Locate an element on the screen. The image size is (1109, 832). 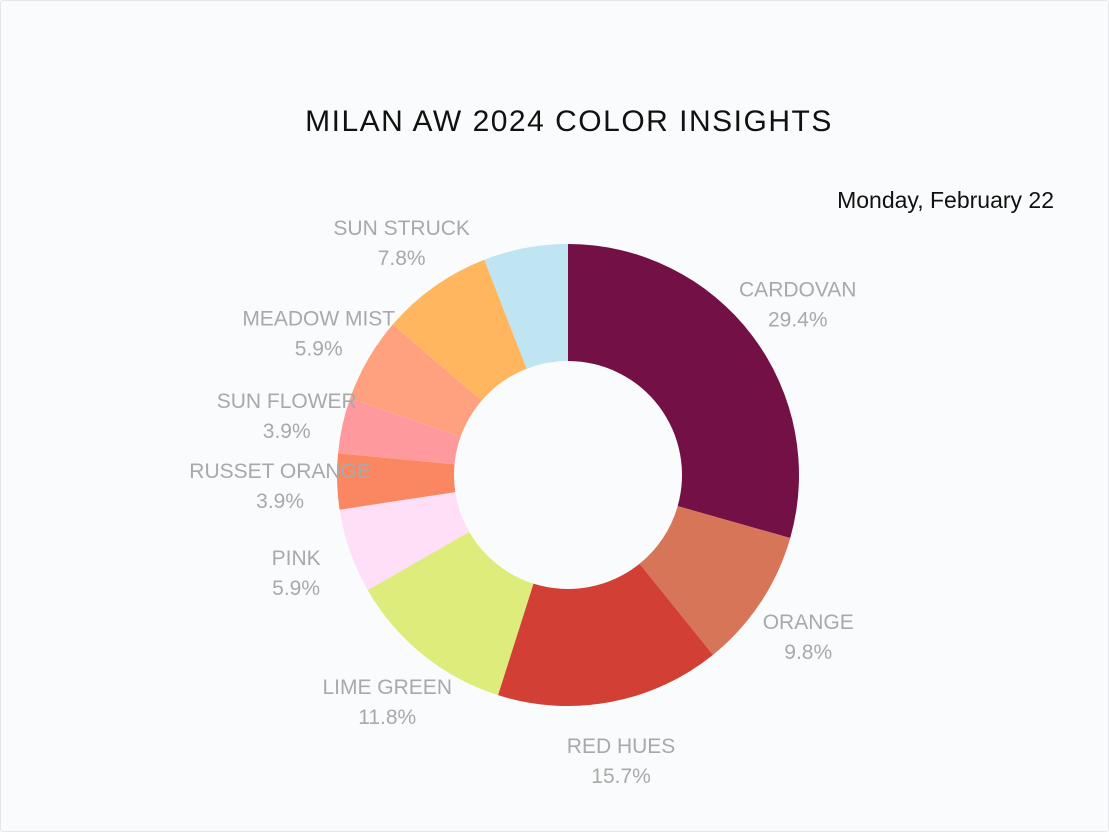
slice-pink is located at coordinates (404, 541).